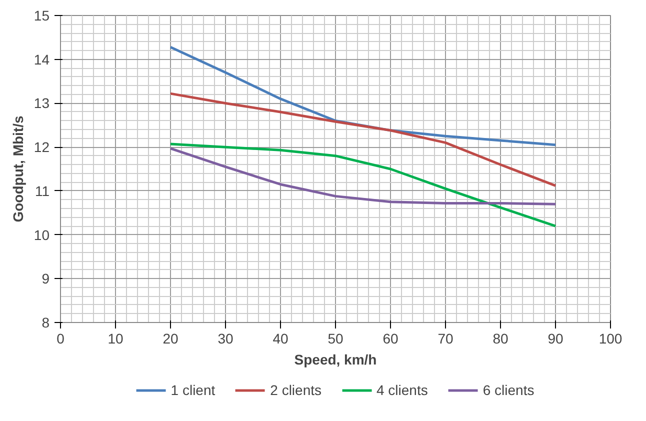 Image resolution: width=646 pixels, height=421 pixels. I want to click on legend-label: 2 clients, so click(296, 390).